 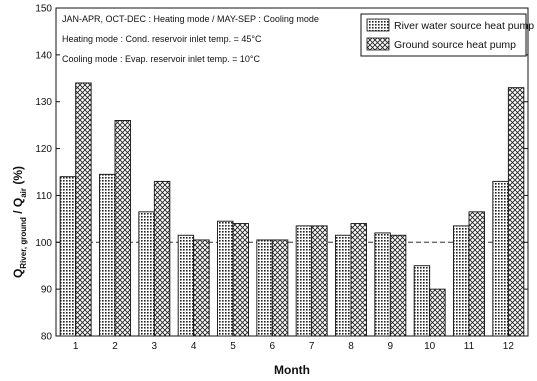 I want to click on x-axis-title: Month, so click(x=292, y=370).